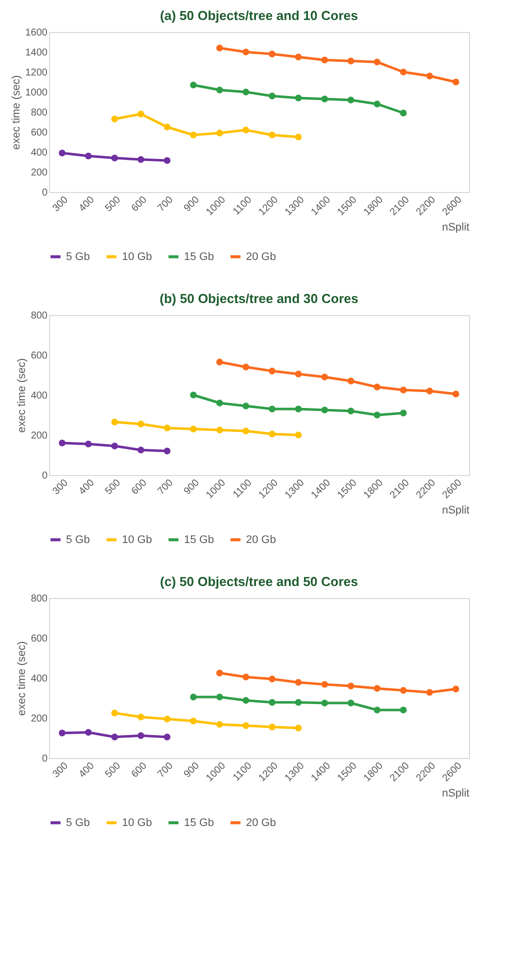  What do you see at coordinates (36, 53) in the screenshot?
I see `y-tick-label: 1400` at bounding box center [36, 53].